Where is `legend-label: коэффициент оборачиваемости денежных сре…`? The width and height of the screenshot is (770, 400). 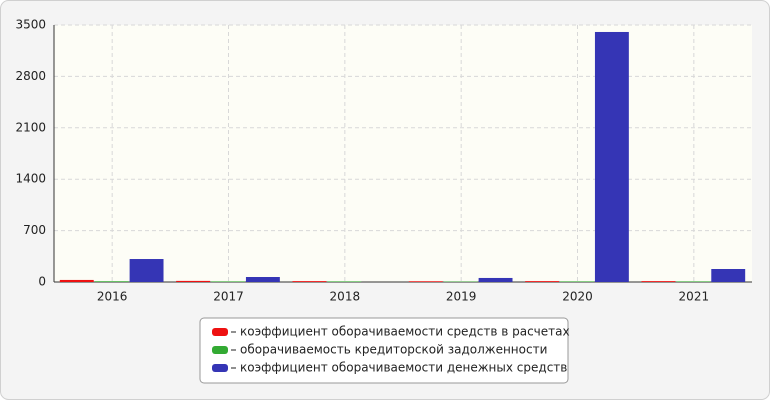
legend-label: коэффициент оборачиваемости денежных сре… is located at coordinates (403, 368).